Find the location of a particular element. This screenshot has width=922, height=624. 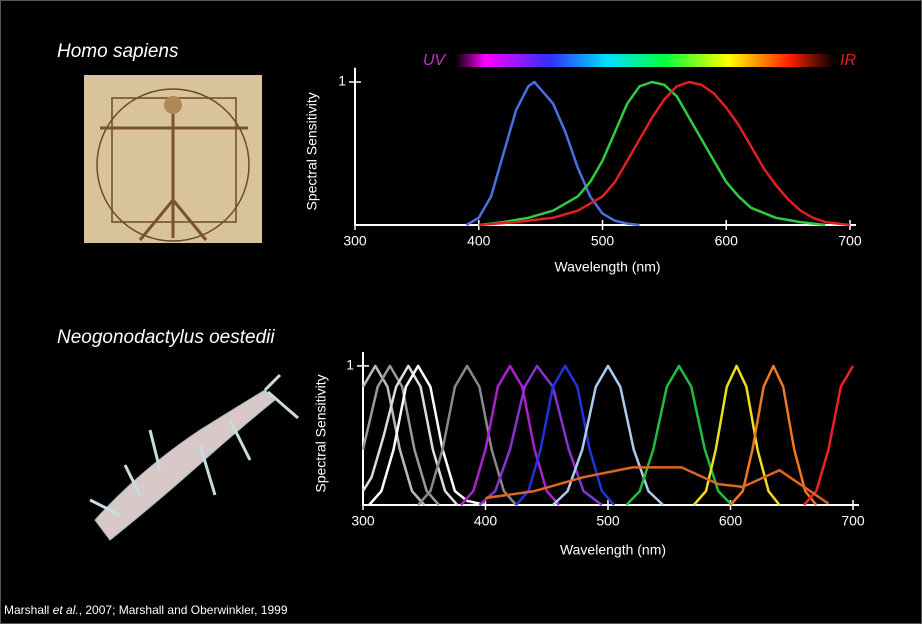

vitruvian-image is located at coordinates (173, 159).